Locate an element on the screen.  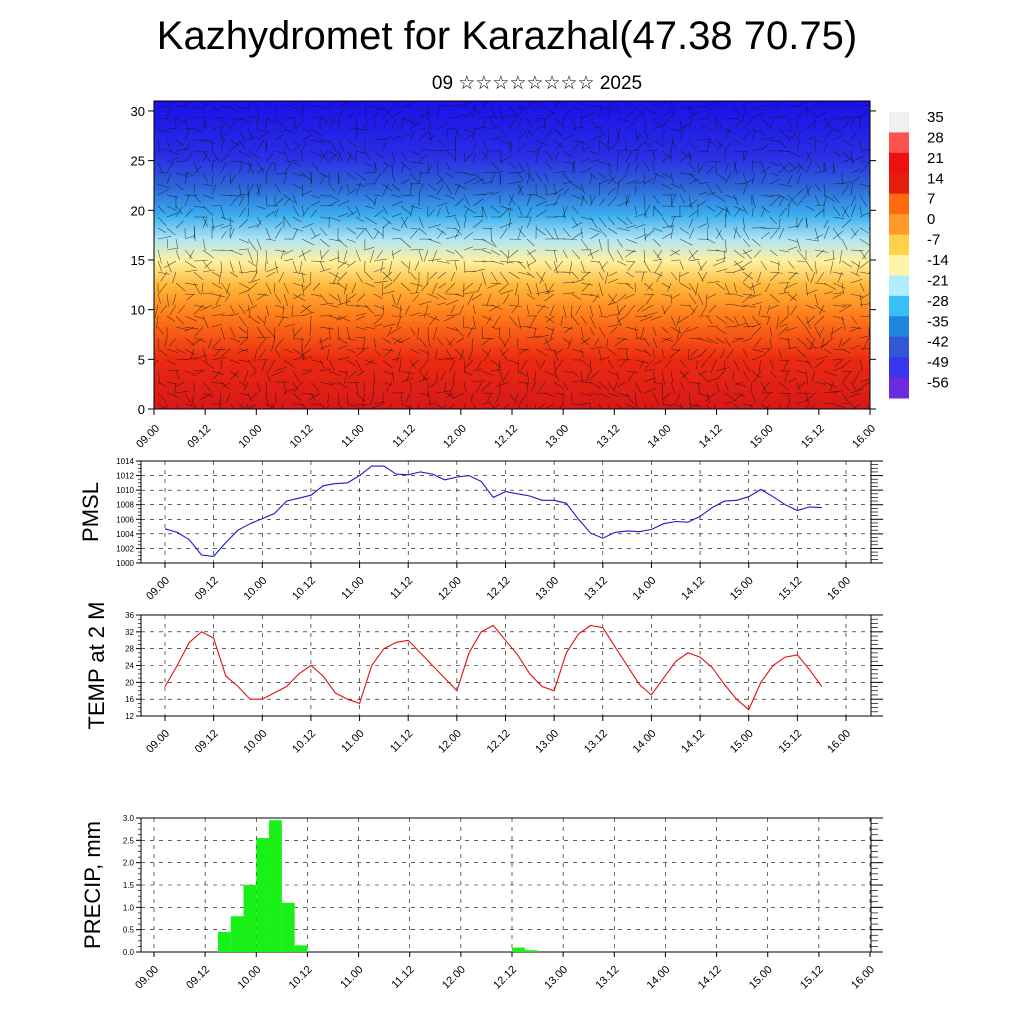
x-tick-label: 11.00 is located at coordinates (352, 741).